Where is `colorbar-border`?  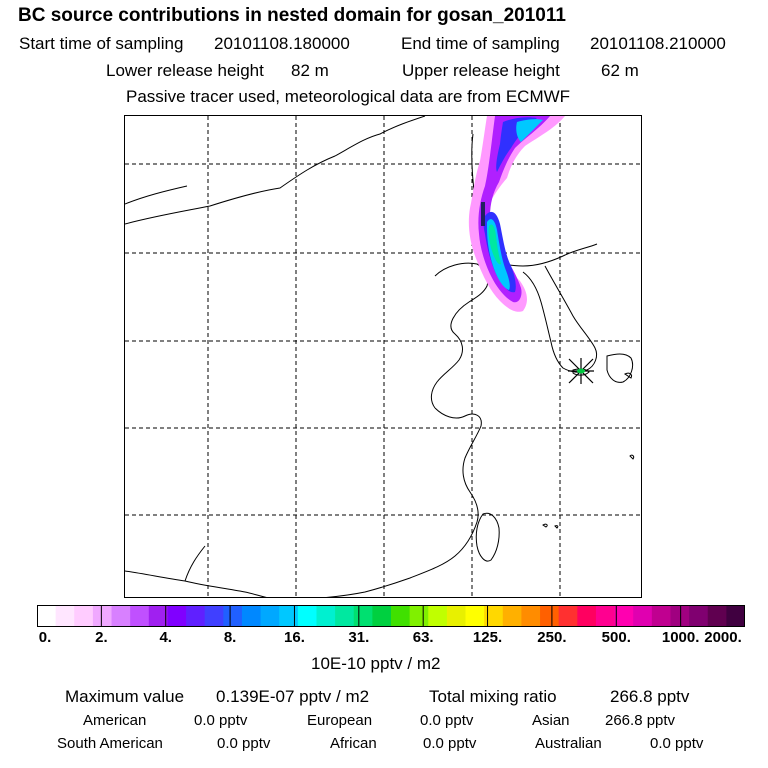
colorbar-border is located at coordinates (391, 616).